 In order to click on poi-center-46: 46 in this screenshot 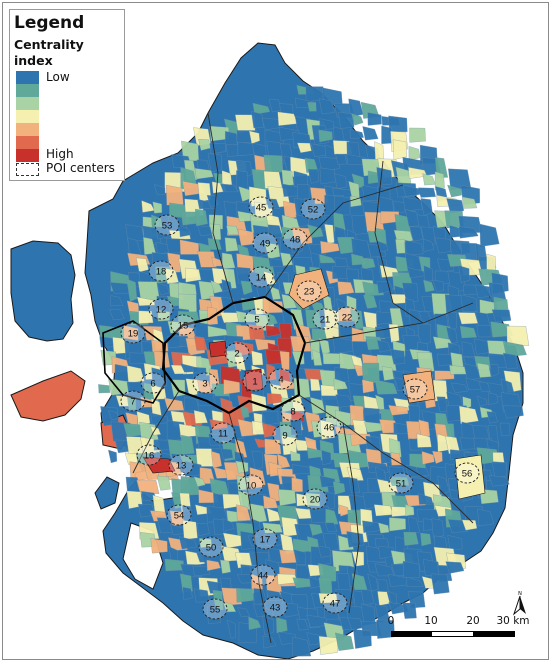, I will do `click(329, 427)`.